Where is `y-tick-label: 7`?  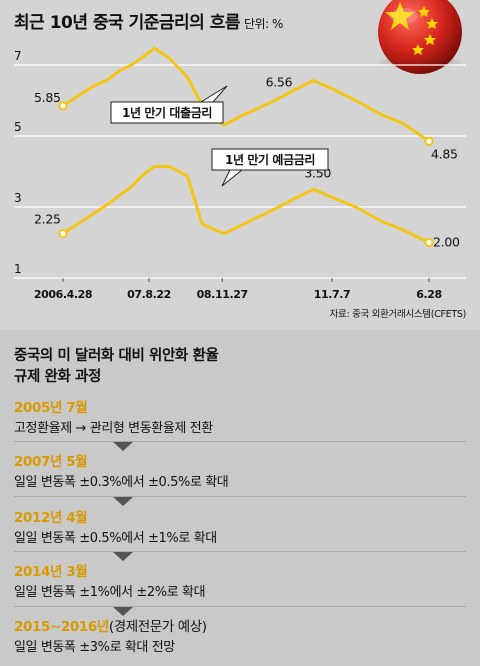 y-tick-label: 7 is located at coordinates (18, 56).